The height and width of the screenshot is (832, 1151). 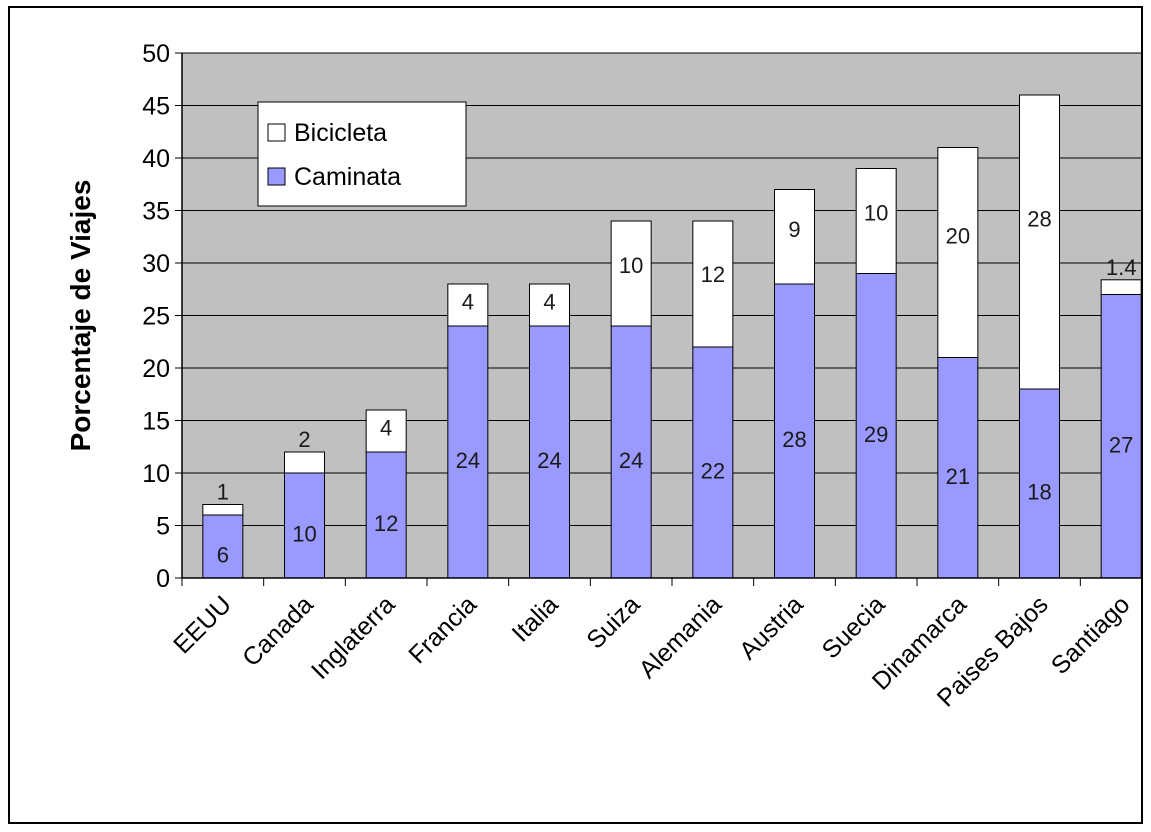 I want to click on y-axis-title: Porcentaje de Viajes, so click(x=80, y=316).